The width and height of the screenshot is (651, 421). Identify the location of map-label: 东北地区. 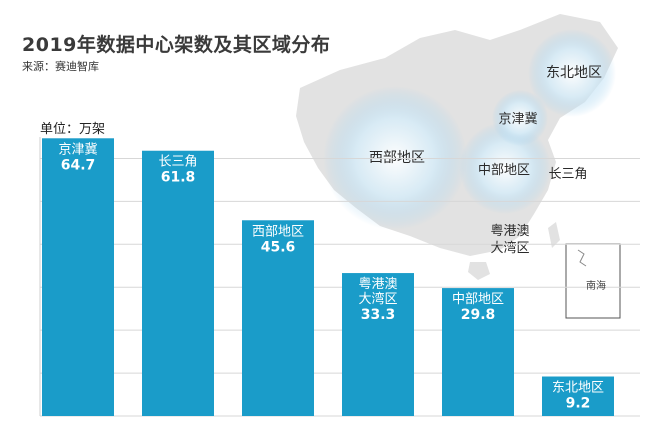
(574, 73).